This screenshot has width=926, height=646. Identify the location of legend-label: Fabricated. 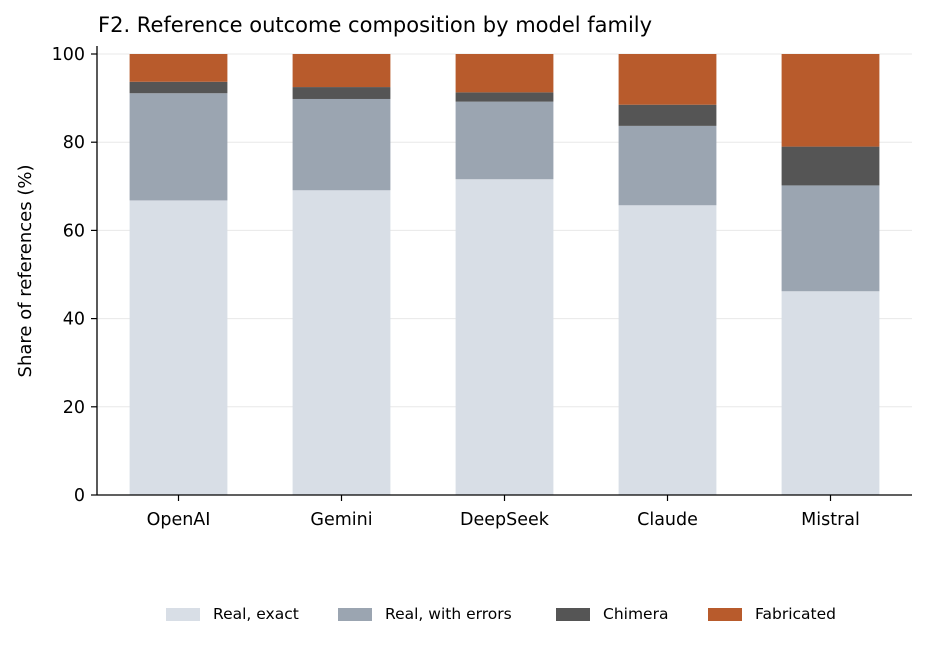
(795, 614).